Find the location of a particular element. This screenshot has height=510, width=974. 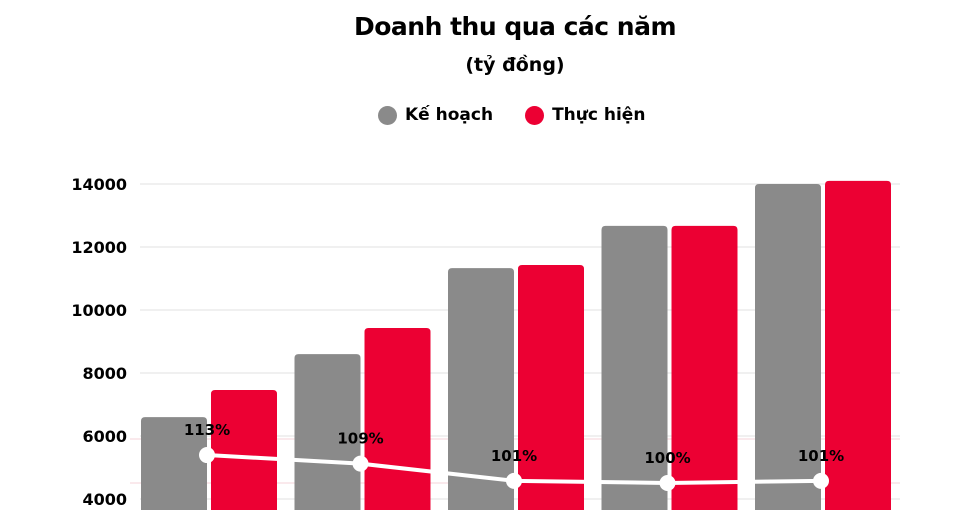

percent-label: 113% is located at coordinates (207, 430).